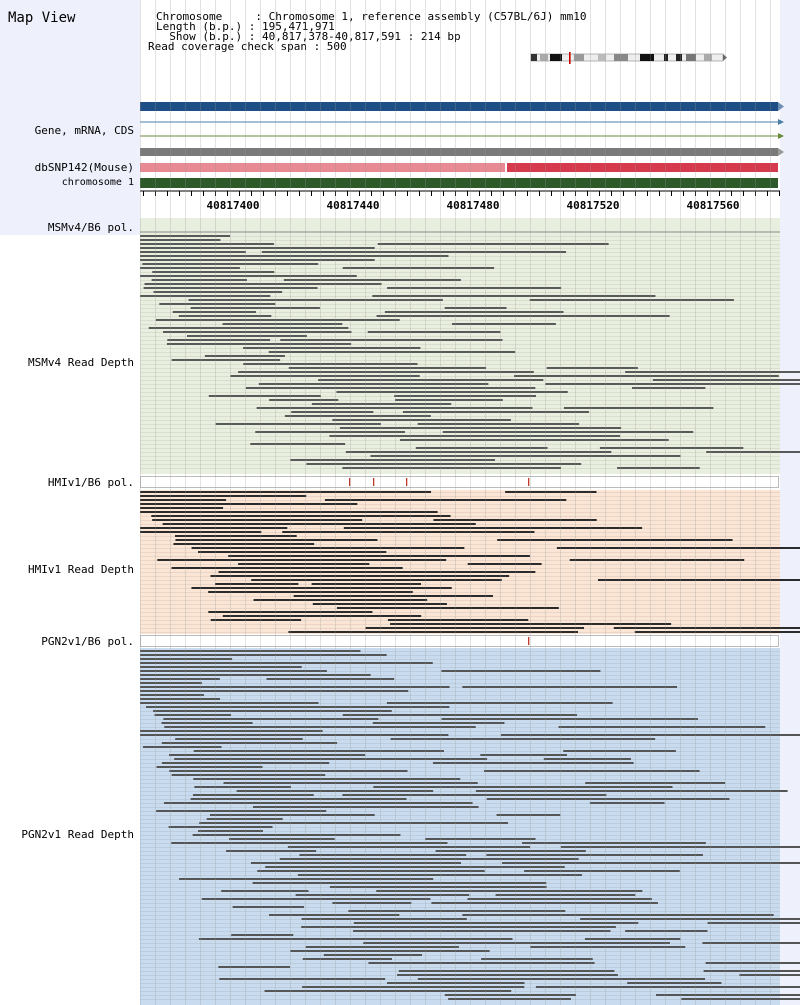 Image resolution: width=800 pixels, height=1005 pixels. What do you see at coordinates (245, 26) in the screenshot?
I see `length-info: Length (b.p.) : 195,471,971` at bounding box center [245, 26].